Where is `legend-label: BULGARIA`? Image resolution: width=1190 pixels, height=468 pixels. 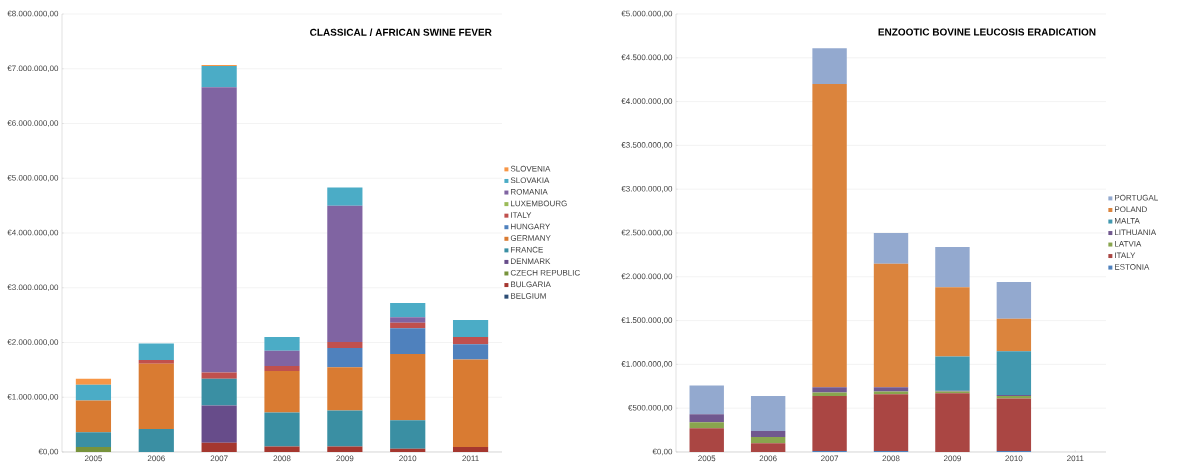 legend-label: BULGARIA is located at coordinates (531, 284).